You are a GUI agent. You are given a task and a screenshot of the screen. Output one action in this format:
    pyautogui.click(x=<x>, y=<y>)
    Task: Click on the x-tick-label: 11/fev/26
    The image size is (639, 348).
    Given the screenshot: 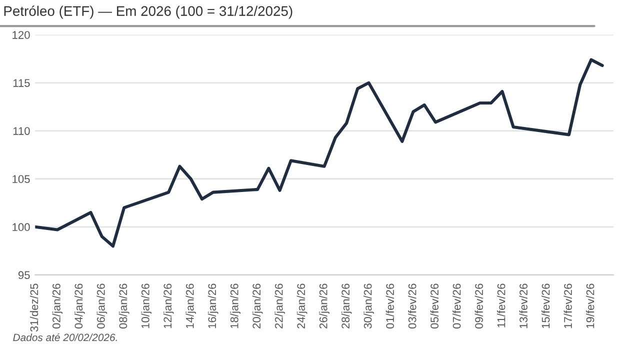 What is the action you would take?
    pyautogui.click(x=501, y=306)
    